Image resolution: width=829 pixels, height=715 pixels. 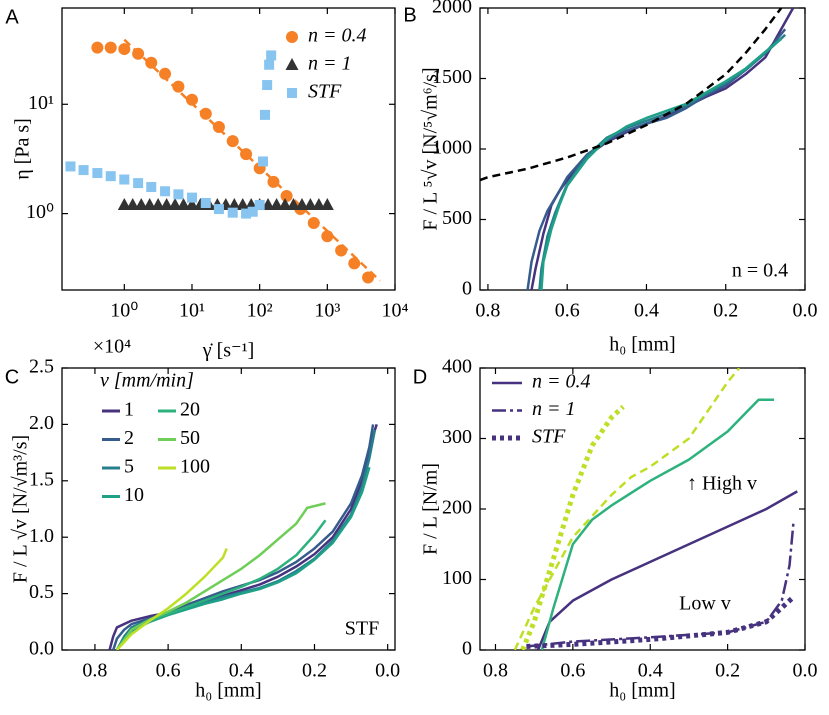 What do you see at coordinates (23, 149) in the screenshot?
I see `y-axis-label: η [Pa s]` at bounding box center [23, 149].